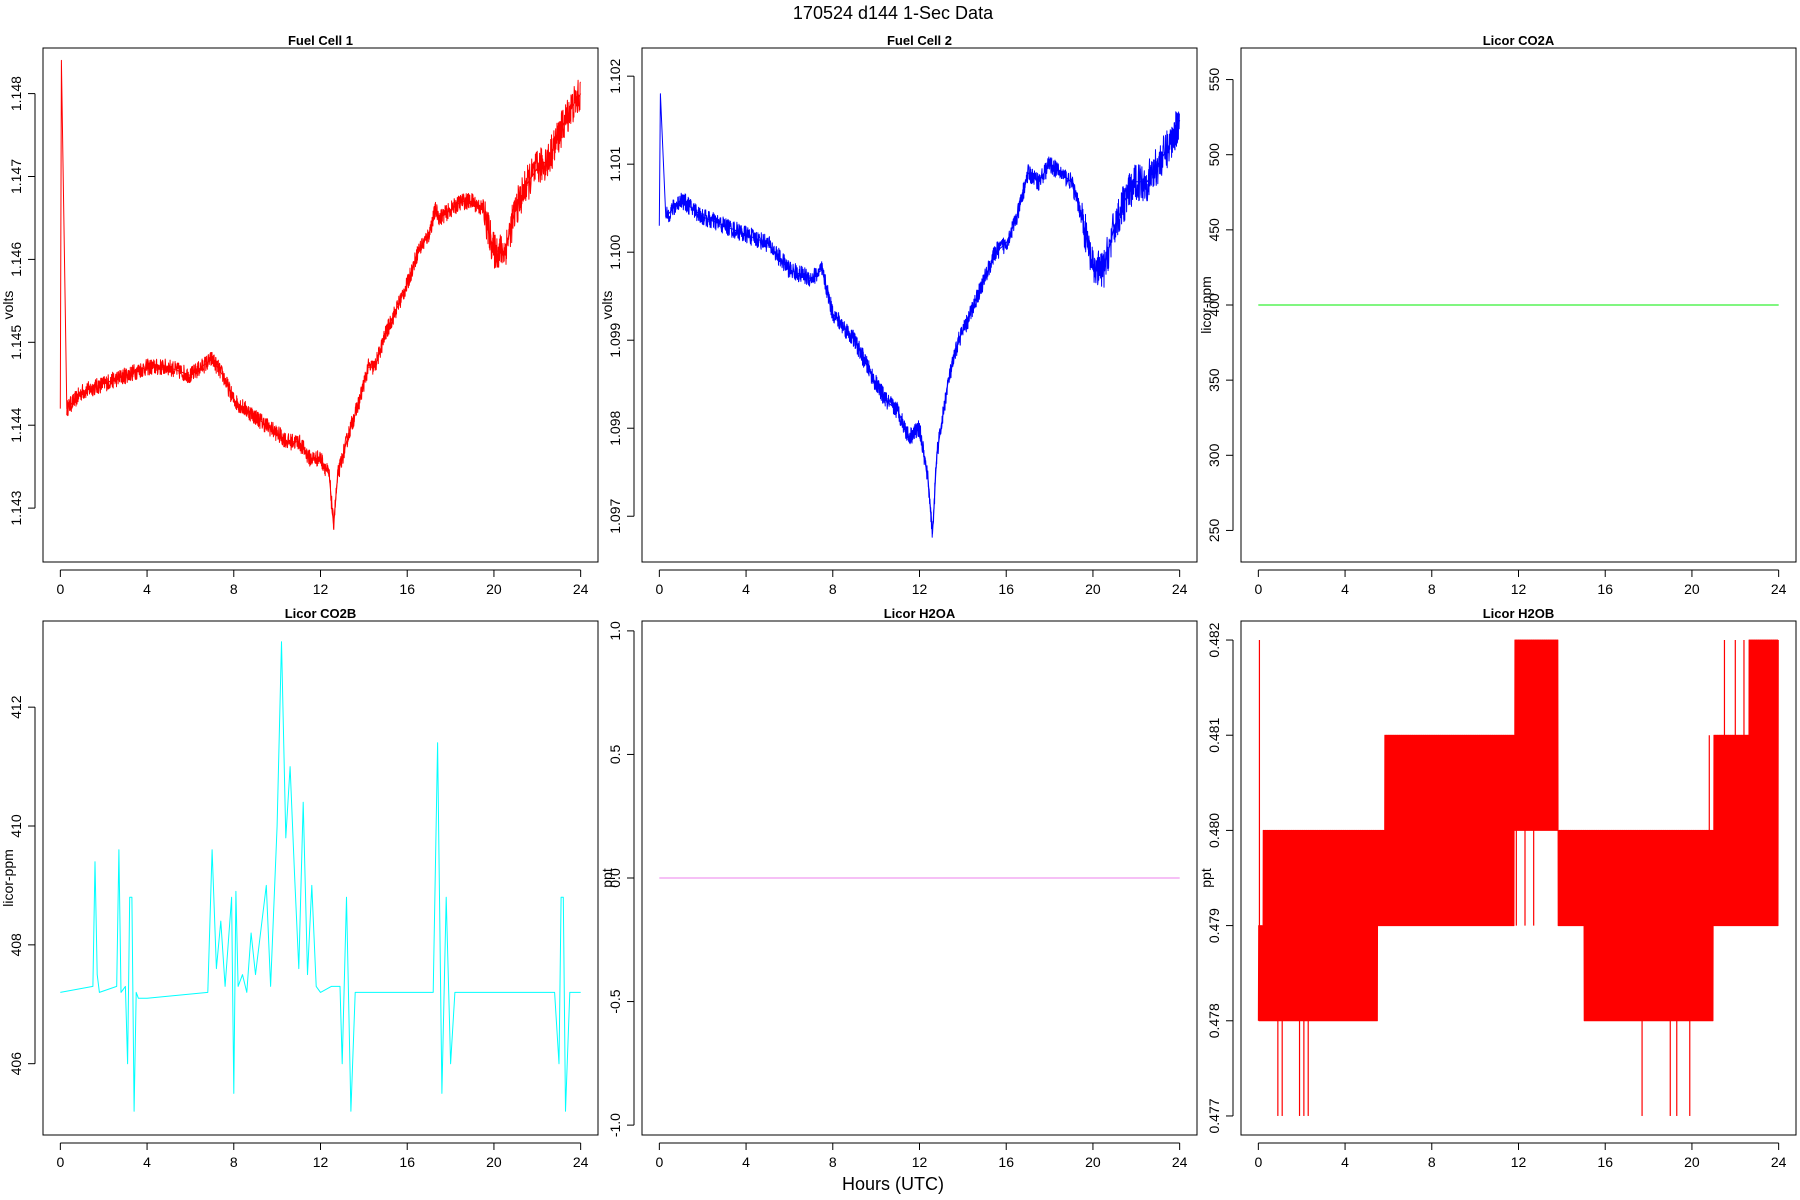 This screenshot has width=1800, height=1200. Describe the element at coordinates (920, 613) in the screenshot. I see `panel-title: Licor H2OA` at that location.